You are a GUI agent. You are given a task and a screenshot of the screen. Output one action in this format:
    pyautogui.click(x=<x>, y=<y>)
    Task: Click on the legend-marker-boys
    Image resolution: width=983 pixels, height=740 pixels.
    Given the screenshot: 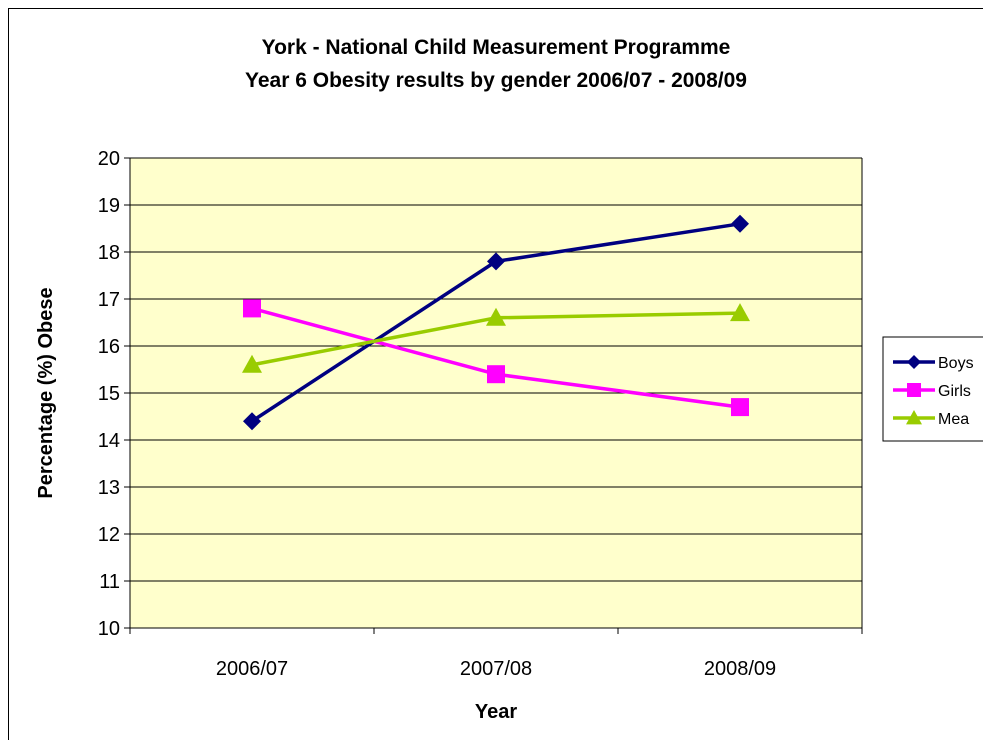 What is the action you would take?
    pyautogui.click(x=914, y=362)
    